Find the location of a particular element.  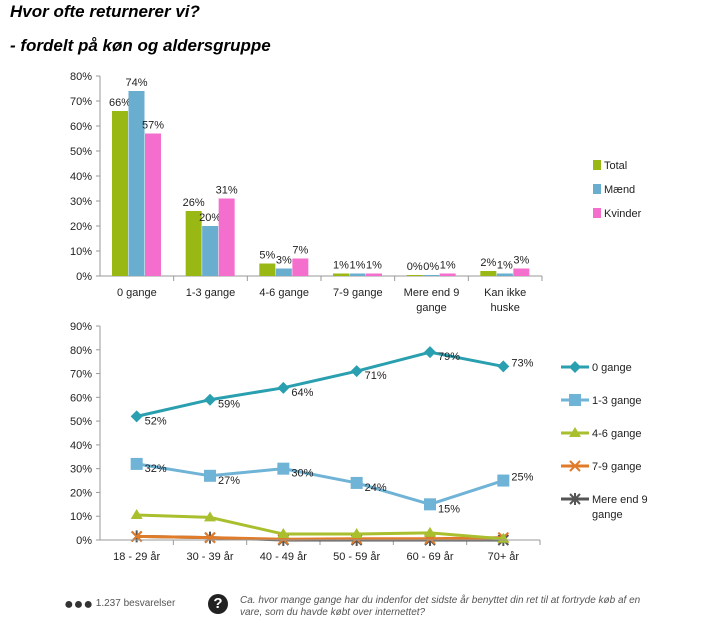

bar-data-label: 26% is located at coordinates (194, 203).